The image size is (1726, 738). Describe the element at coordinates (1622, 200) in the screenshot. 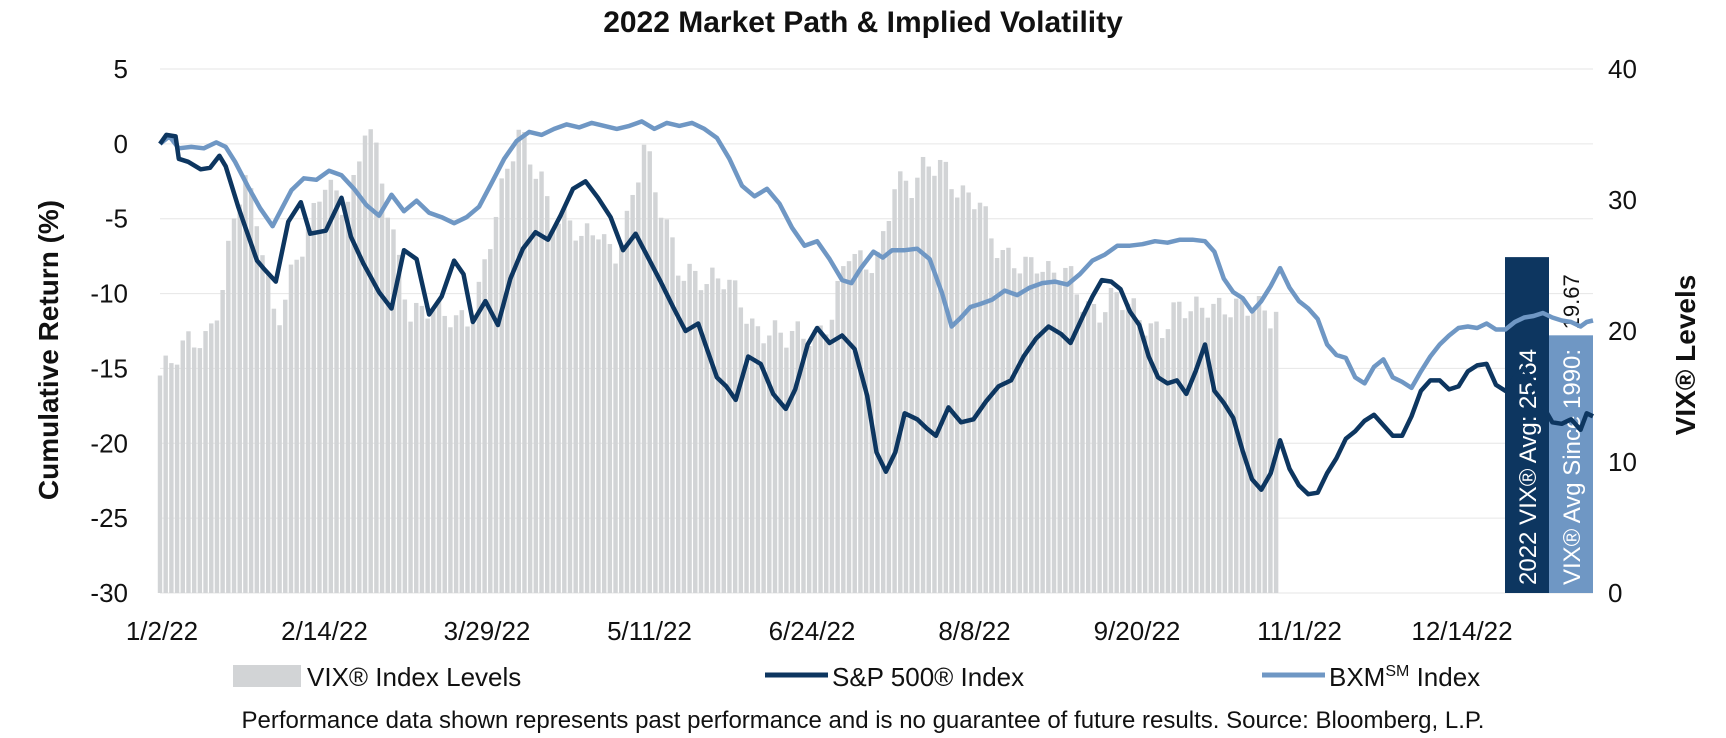

I see `right-tick-label: 30` at that location.